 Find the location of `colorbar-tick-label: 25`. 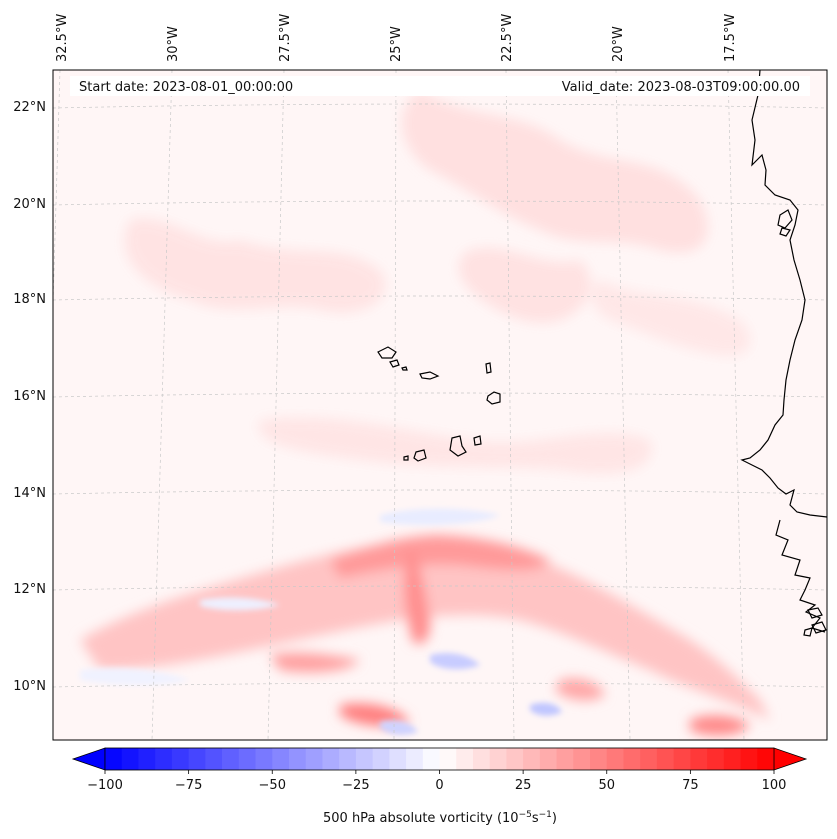

colorbar-tick-label: 25 is located at coordinates (523, 785).